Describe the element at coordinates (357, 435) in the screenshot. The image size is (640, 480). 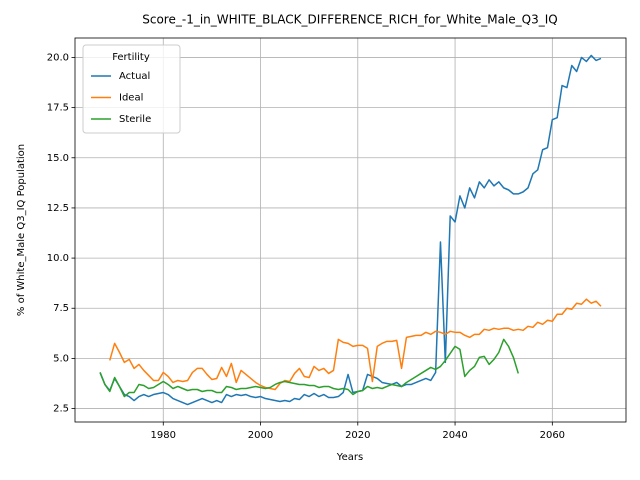
I see `x-tick-label: 2020` at that location.